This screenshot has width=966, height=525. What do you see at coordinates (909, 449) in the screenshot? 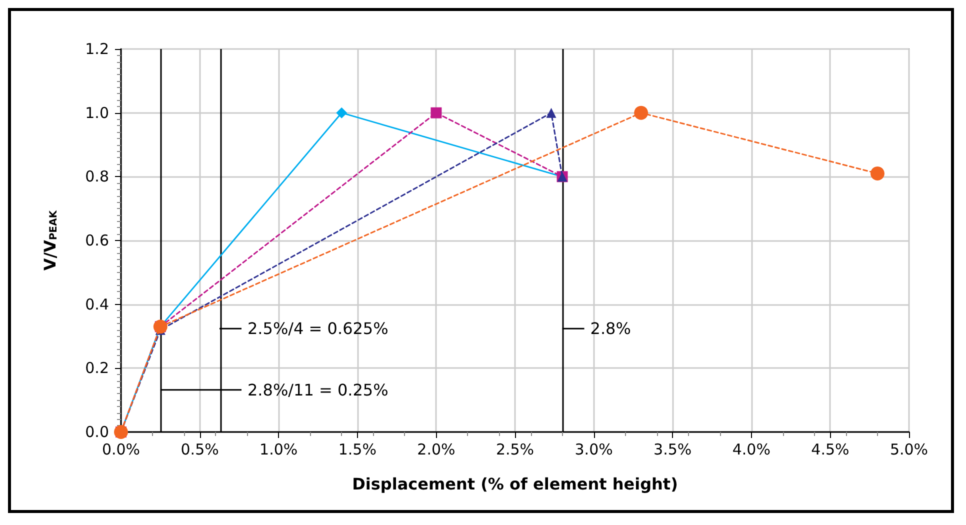
I see `x-tick-label: 5.0%` at bounding box center [909, 449].